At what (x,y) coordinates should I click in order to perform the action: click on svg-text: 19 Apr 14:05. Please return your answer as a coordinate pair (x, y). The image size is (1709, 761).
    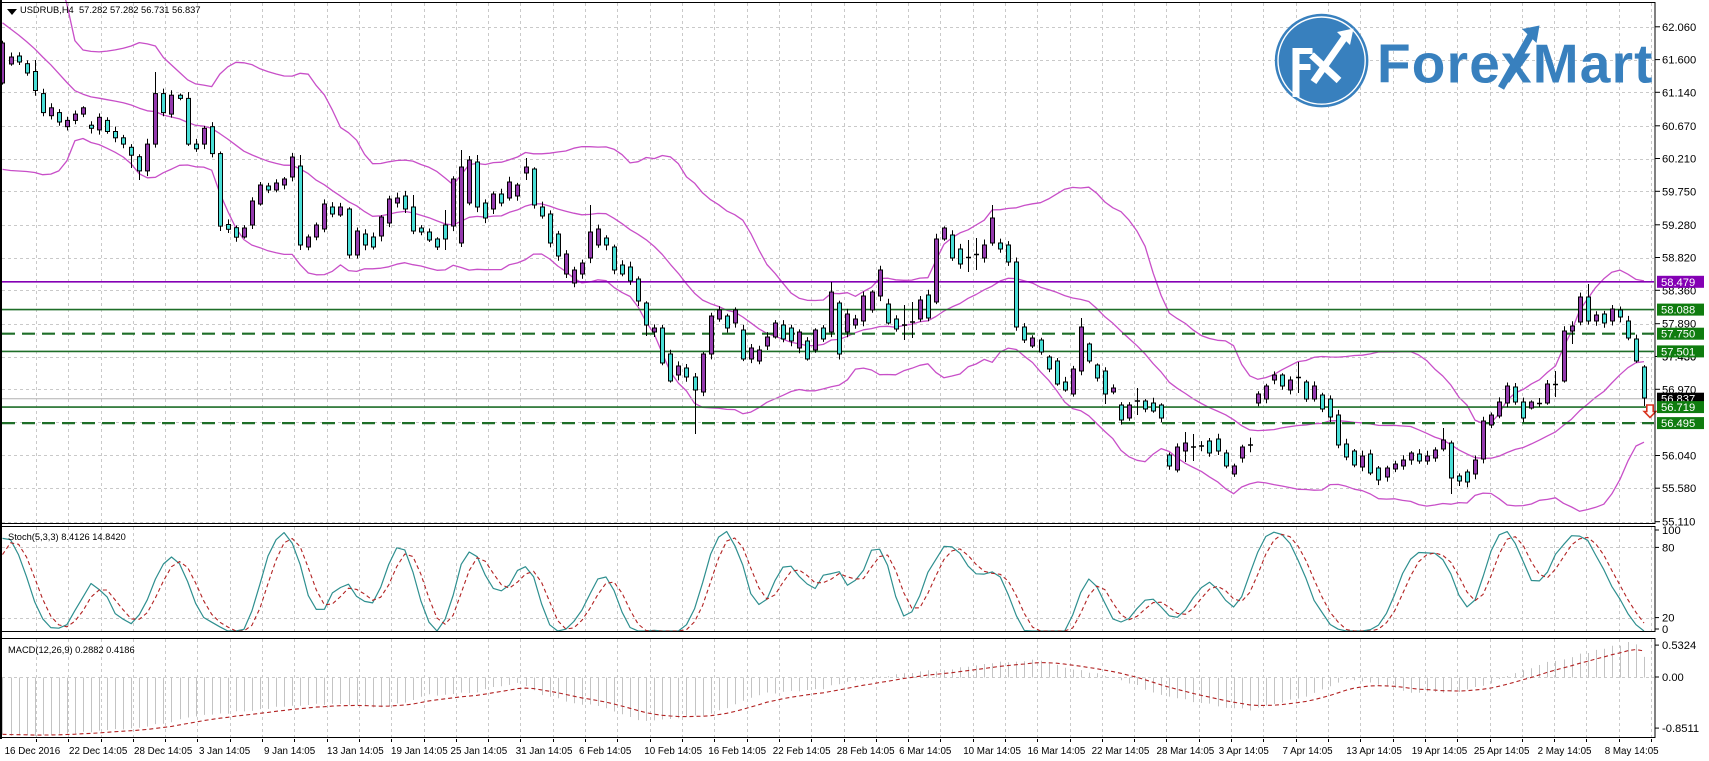
    Looking at the image, I should click on (1440, 751).